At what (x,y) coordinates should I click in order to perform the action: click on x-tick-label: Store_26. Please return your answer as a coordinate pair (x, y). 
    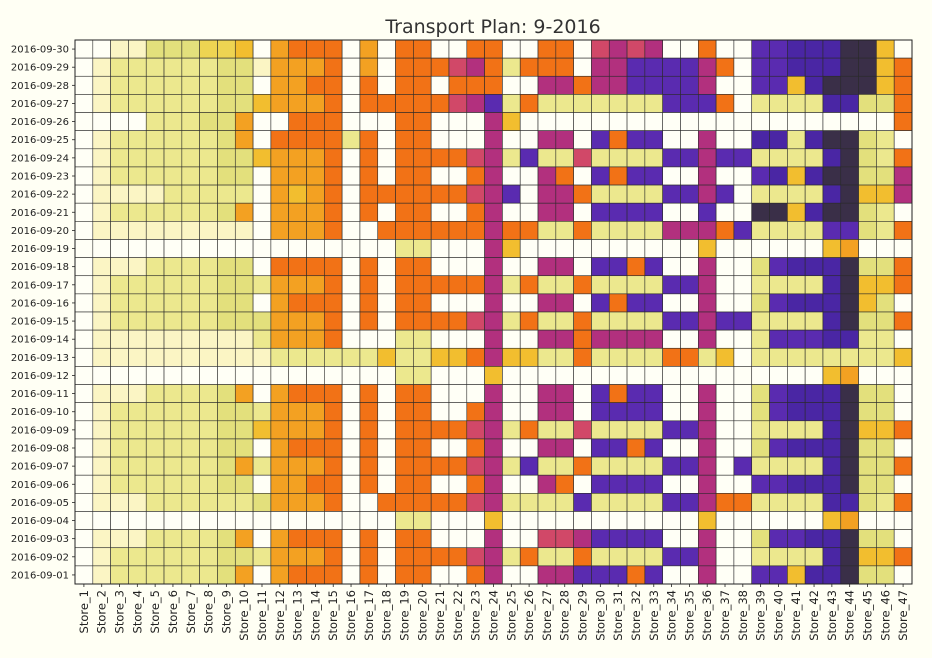
    Looking at the image, I should click on (529, 615).